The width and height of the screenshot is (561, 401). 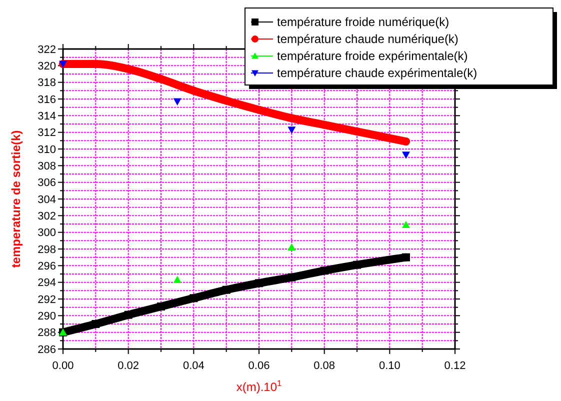 I want to click on y-tick-label: 306, so click(x=47, y=183).